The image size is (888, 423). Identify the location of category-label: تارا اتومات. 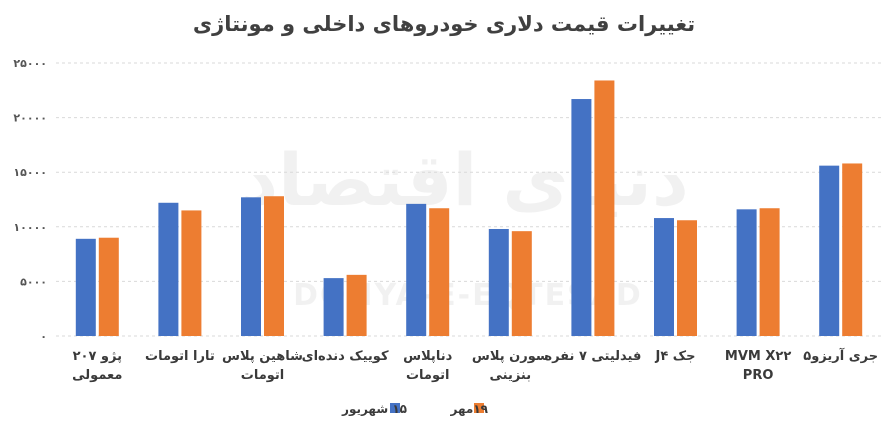
(180, 356).